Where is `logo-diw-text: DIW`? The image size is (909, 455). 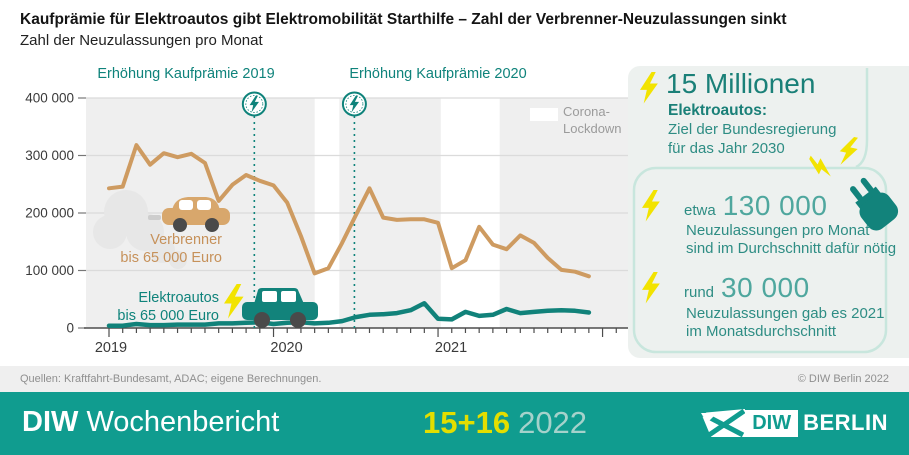 logo-diw-text: DIW is located at coordinates (772, 423).